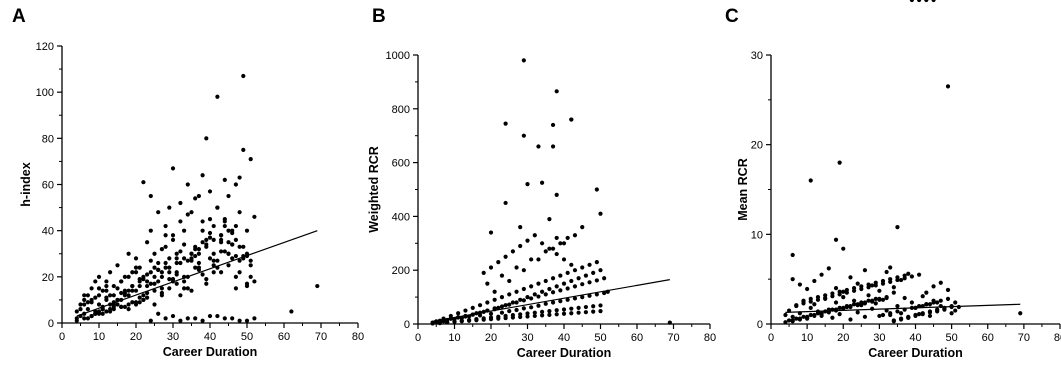  Describe the element at coordinates (843, 338) in the screenshot. I see `x-tick-label: 20` at that location.